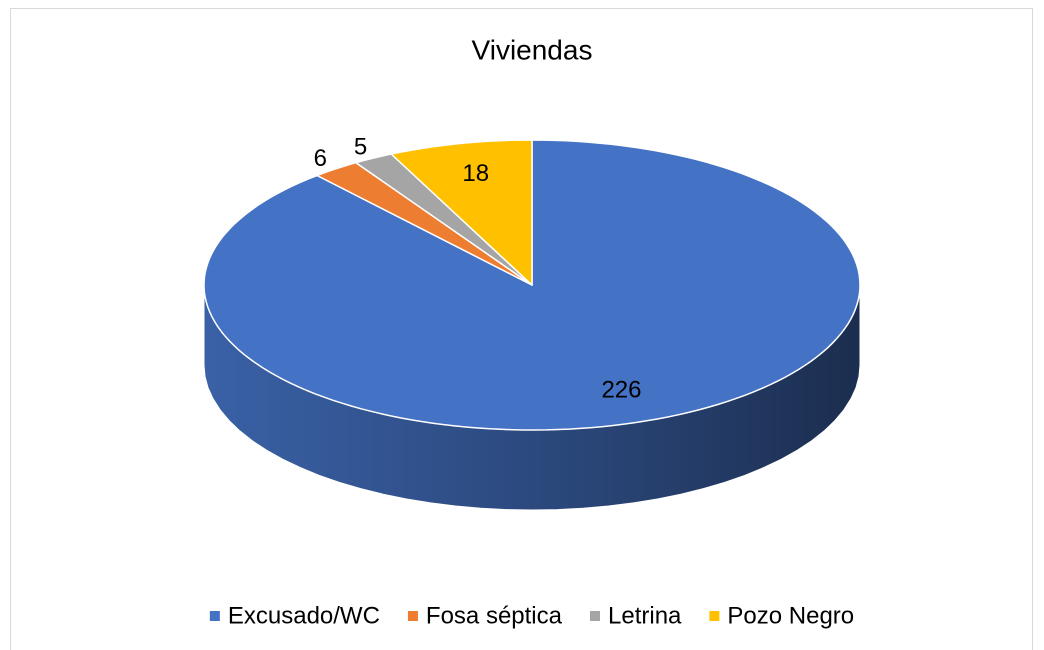 This screenshot has height=650, width=1044. What do you see at coordinates (304, 615) in the screenshot?
I see `legend-label: Excusado/WC` at bounding box center [304, 615].